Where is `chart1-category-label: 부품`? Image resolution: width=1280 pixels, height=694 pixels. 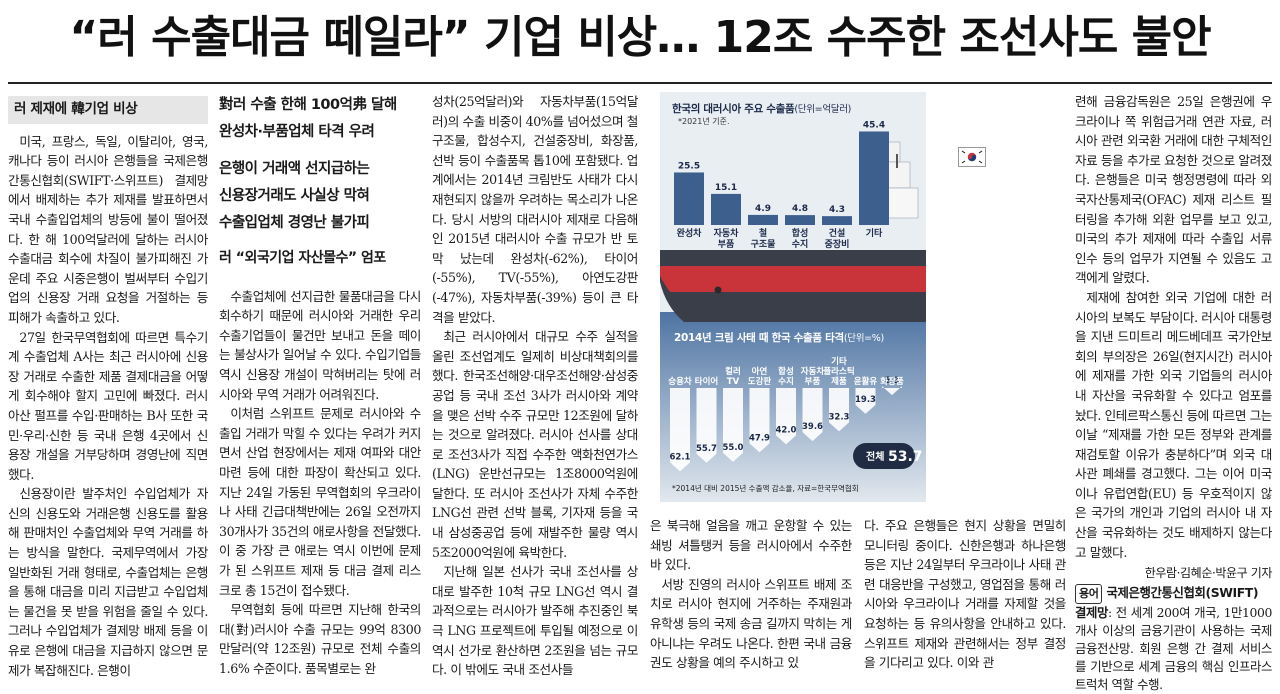 chart1-category-label: 부품 is located at coordinates (726, 244).